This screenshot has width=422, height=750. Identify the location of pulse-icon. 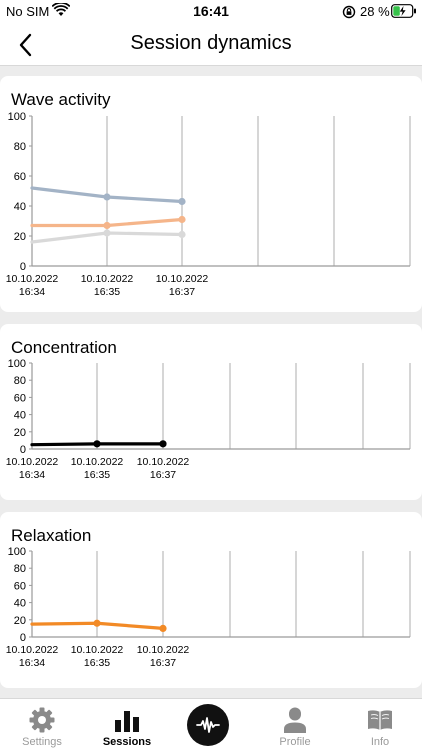
(208, 725).